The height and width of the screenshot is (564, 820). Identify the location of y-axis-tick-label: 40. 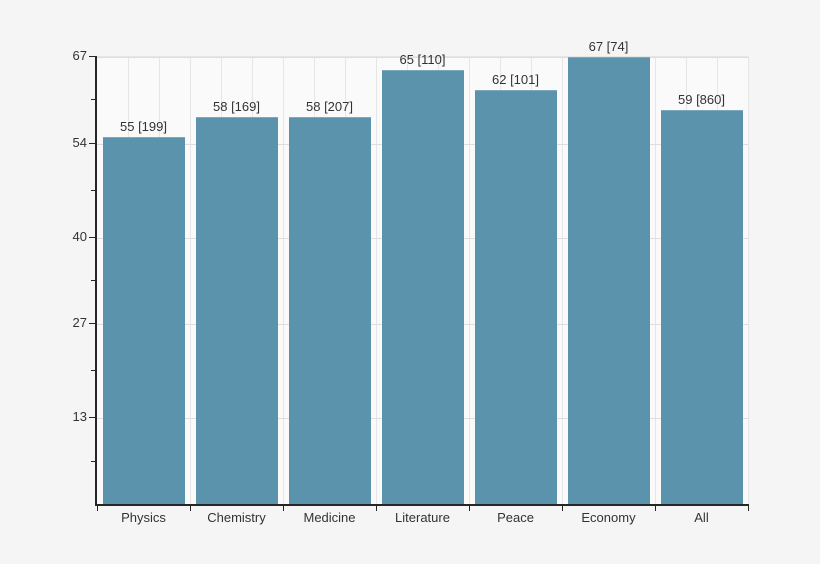
(79, 236).